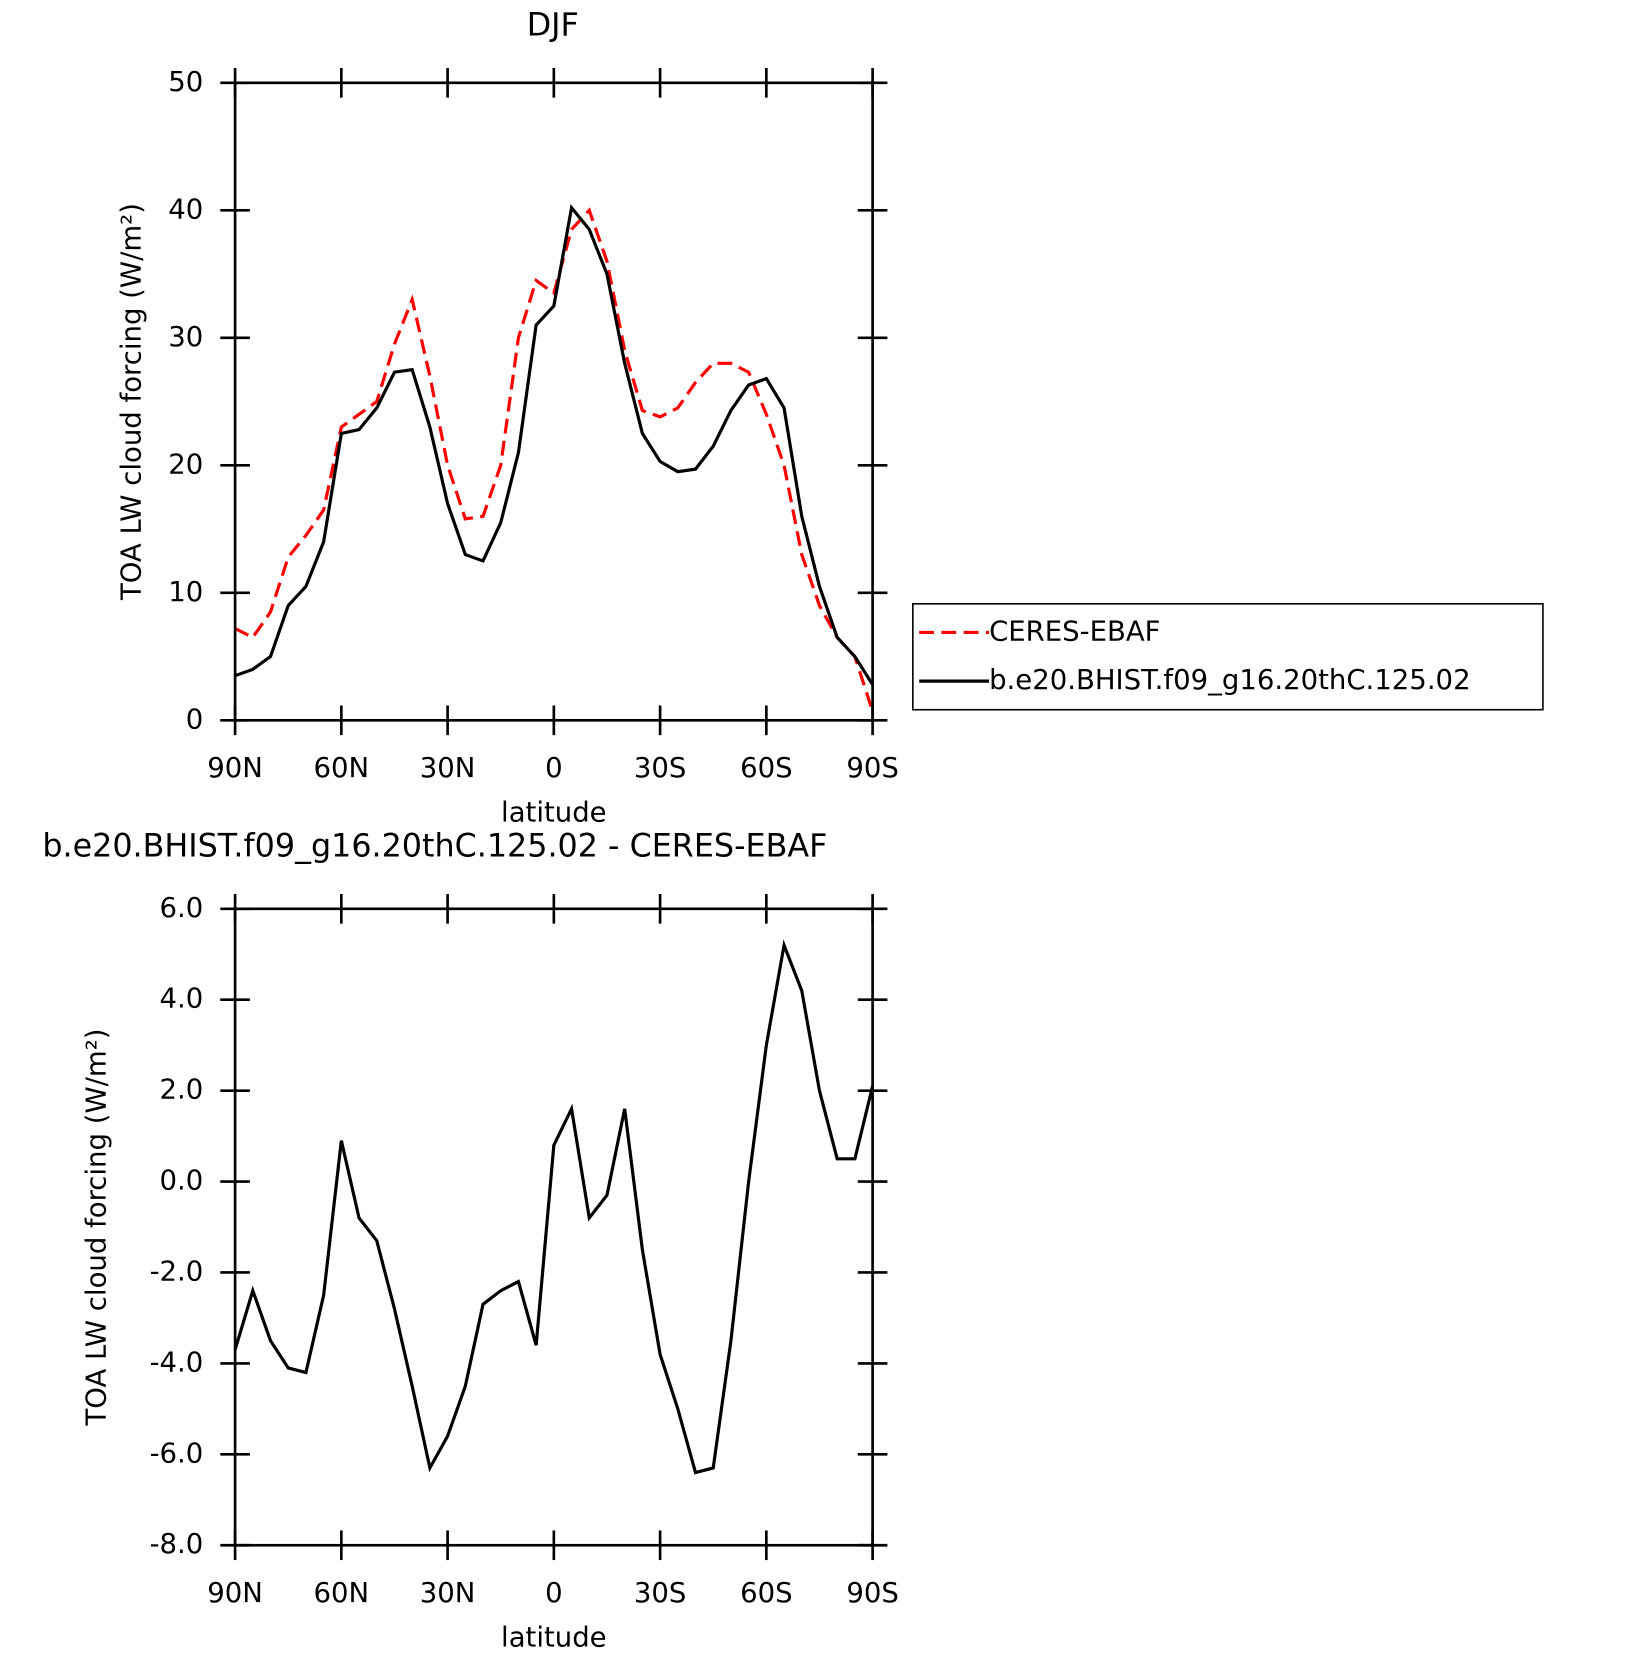 Image resolution: width=1652 pixels, height=1663 pixels. What do you see at coordinates (182, 908) in the screenshot?
I see `y-tick-label: 6.0` at bounding box center [182, 908].